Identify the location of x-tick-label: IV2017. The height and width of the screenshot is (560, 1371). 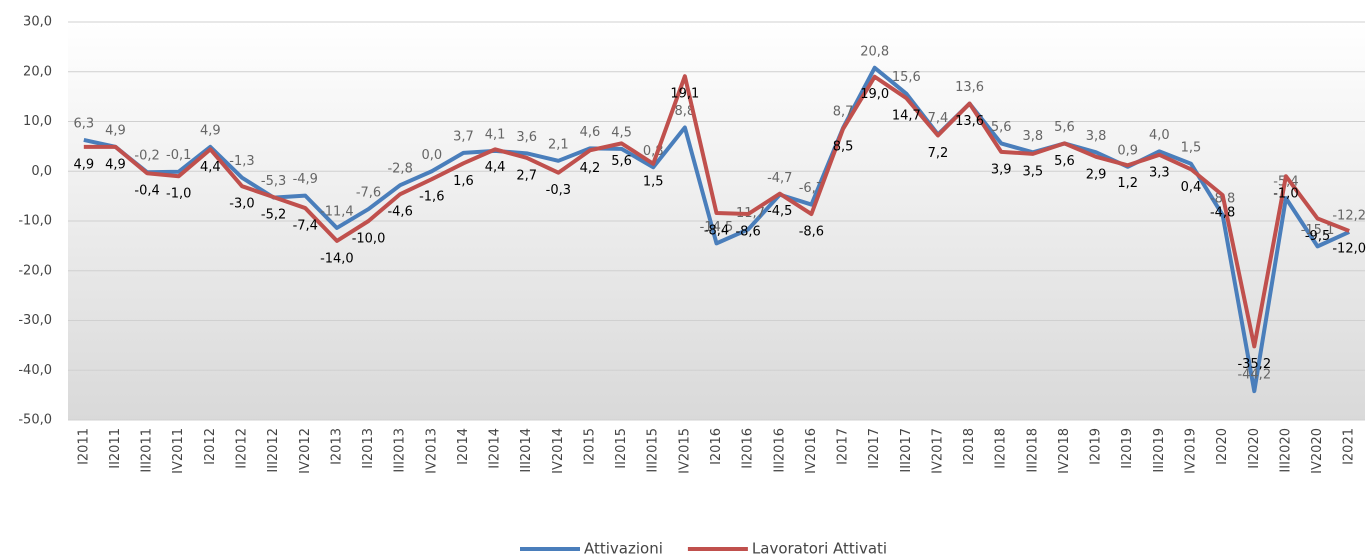
(937, 451).